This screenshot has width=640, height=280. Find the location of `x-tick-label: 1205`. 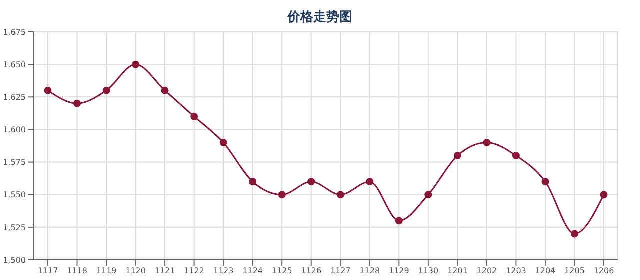

x-tick-label: 1205 is located at coordinates (574, 271).